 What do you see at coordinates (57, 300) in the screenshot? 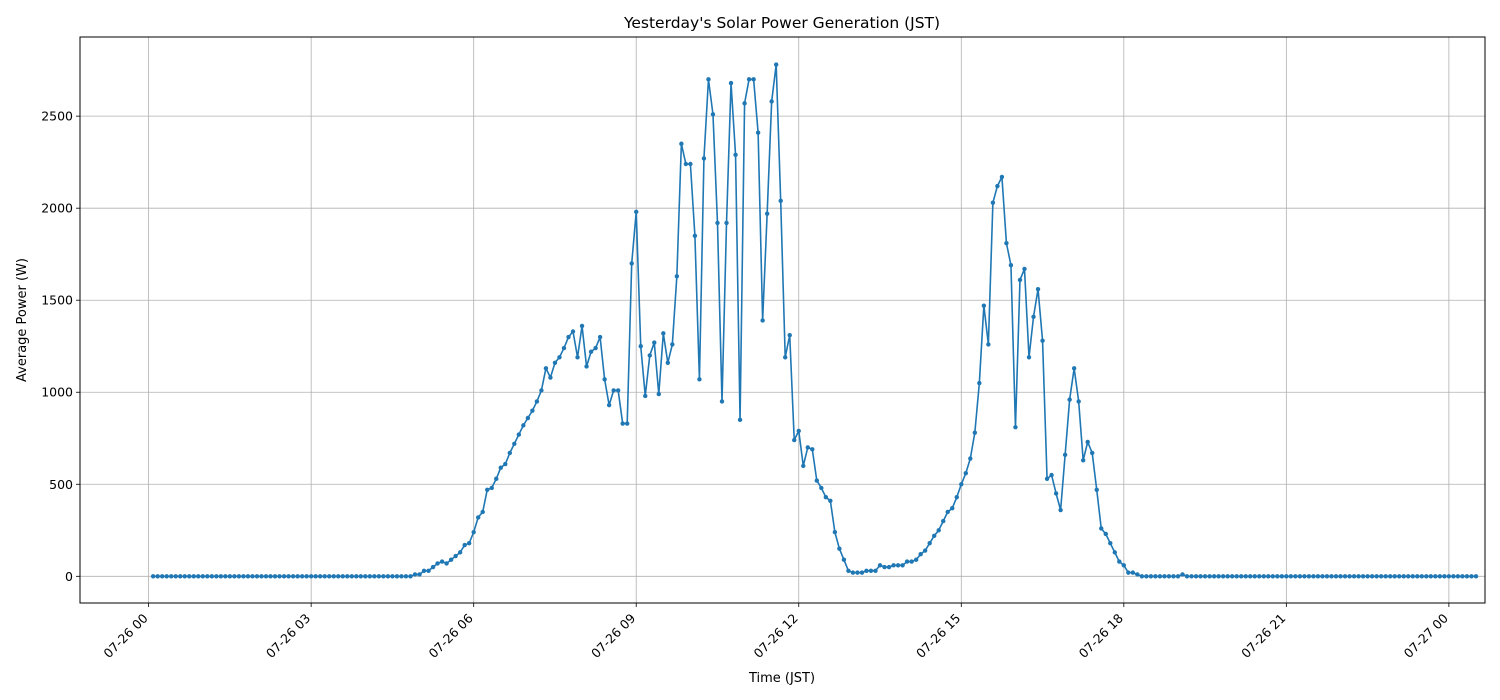
I see `y-tick-label: 1500` at bounding box center [57, 300].